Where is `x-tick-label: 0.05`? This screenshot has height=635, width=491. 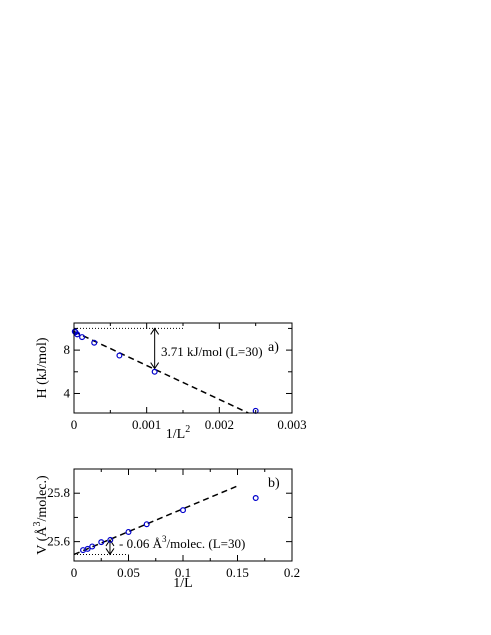
x-tick-label: 0.05 is located at coordinates (128, 572).